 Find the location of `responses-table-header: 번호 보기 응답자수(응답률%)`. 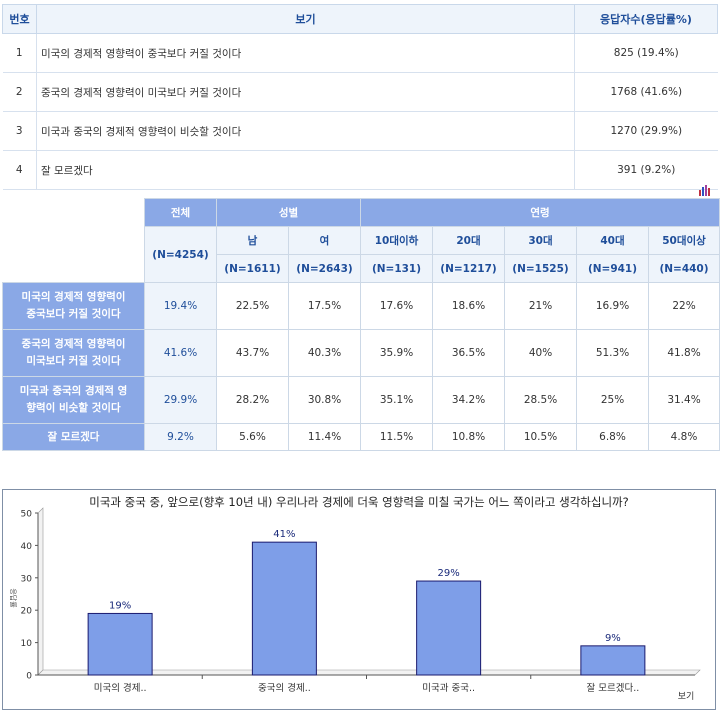

responses-table-header: 번호 보기 응답자수(응답률%) is located at coordinates (360, 19).